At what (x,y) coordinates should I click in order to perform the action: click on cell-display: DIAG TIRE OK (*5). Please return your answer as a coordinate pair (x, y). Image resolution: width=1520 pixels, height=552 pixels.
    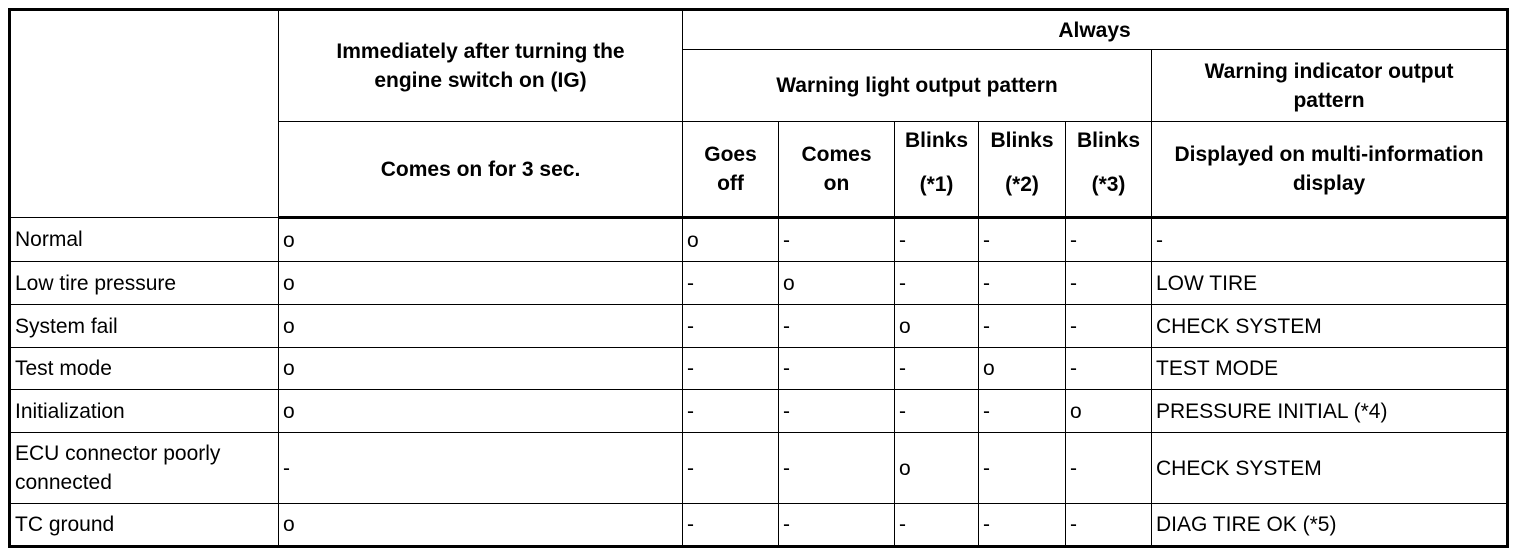
    Looking at the image, I should click on (1329, 525).